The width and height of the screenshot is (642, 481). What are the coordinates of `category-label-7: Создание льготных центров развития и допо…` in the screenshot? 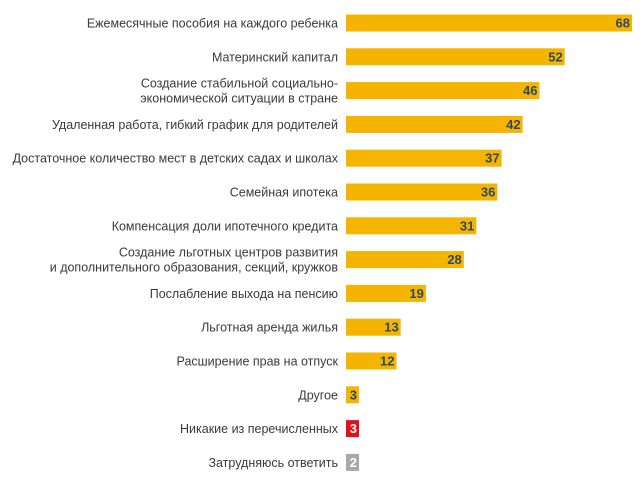 It's located at (194, 260).